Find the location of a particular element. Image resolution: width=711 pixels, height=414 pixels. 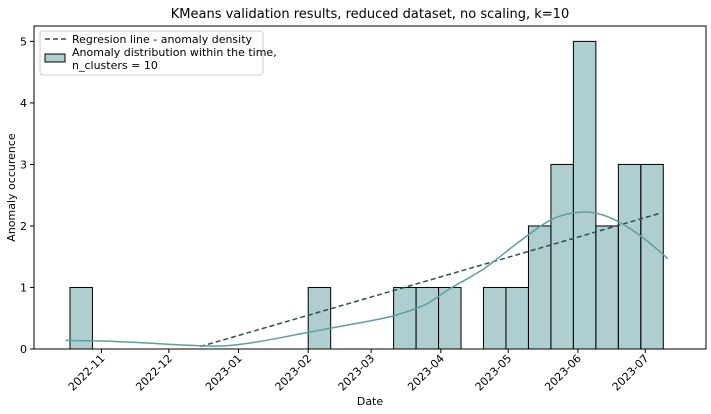

y-tick-label: 5 is located at coordinates (23, 41).